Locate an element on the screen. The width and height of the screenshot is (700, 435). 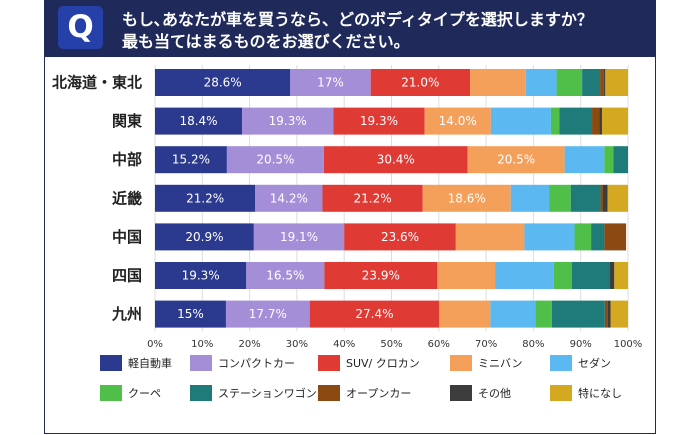
question-text-line-2: 最も当てはまるものをお選びください。 is located at coordinates (266, 41).